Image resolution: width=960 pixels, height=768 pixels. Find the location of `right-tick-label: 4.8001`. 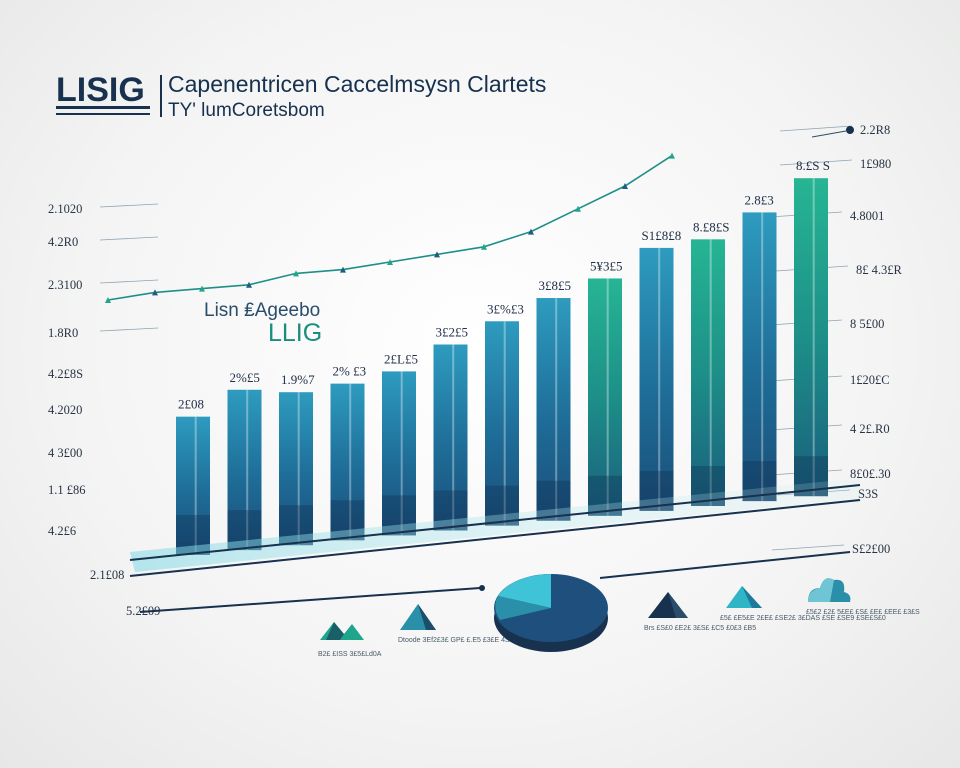

right-tick-label: 4.8001 is located at coordinates (867, 216).